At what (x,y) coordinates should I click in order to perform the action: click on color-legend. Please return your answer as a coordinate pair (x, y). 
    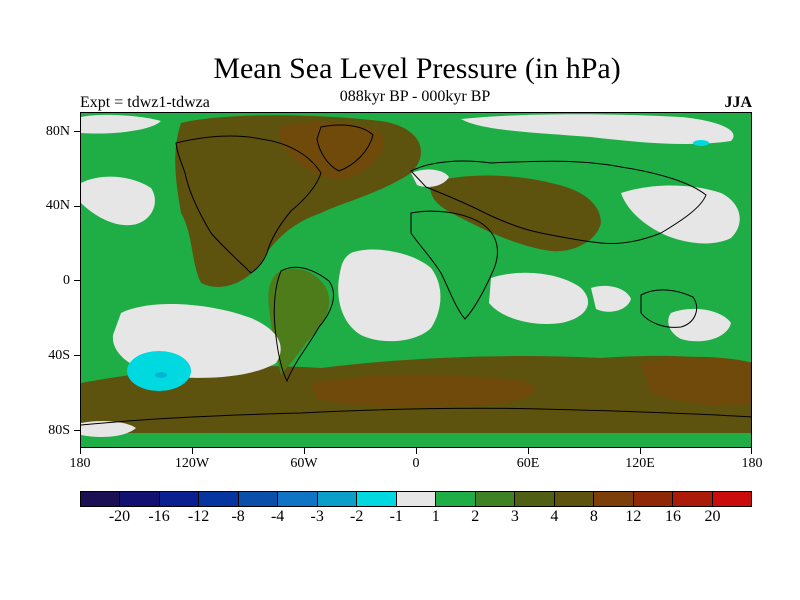
    Looking at the image, I should click on (416, 499).